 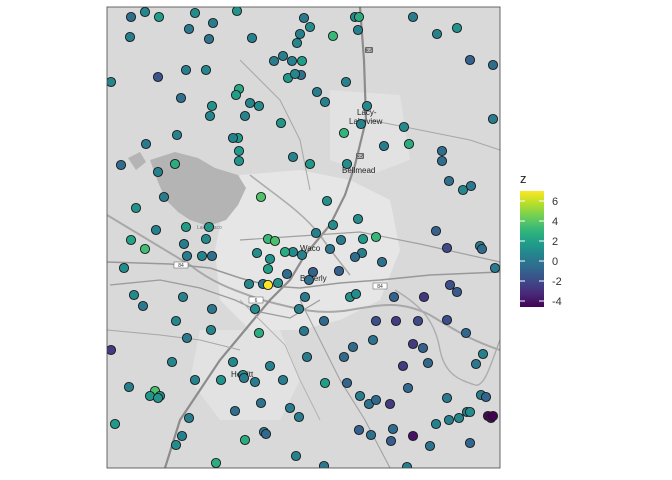 What do you see at coordinates (358, 170) in the screenshot?
I see `place-label-bellmead: Bellmead` at bounding box center [358, 170].